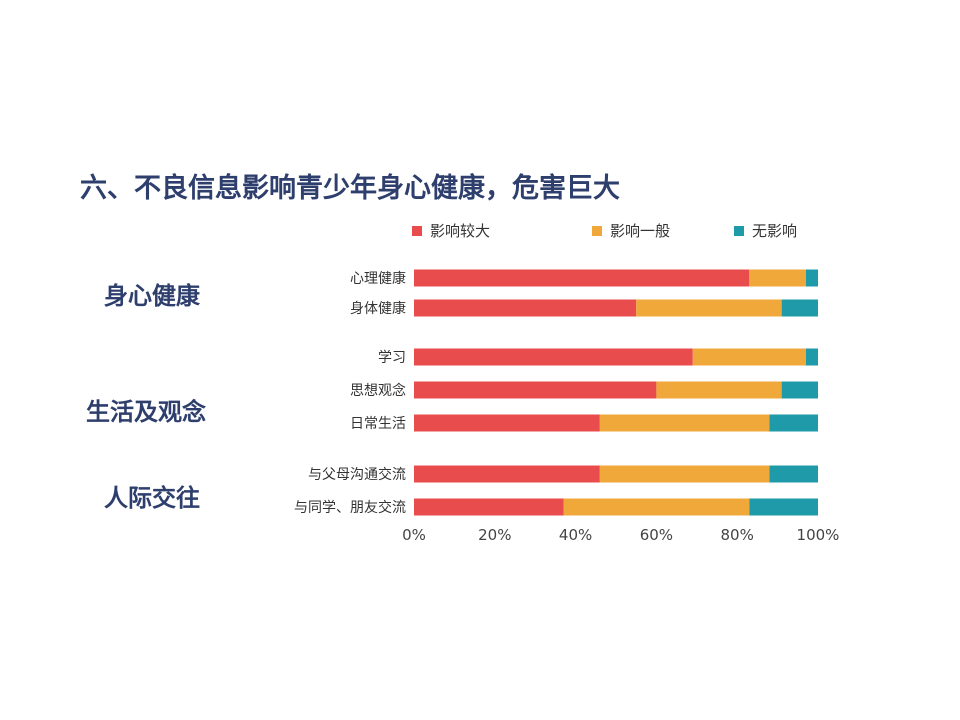  Describe the element at coordinates (152, 296) in the screenshot. I see `group-label-physical-mental-health: 身心健康` at that location.